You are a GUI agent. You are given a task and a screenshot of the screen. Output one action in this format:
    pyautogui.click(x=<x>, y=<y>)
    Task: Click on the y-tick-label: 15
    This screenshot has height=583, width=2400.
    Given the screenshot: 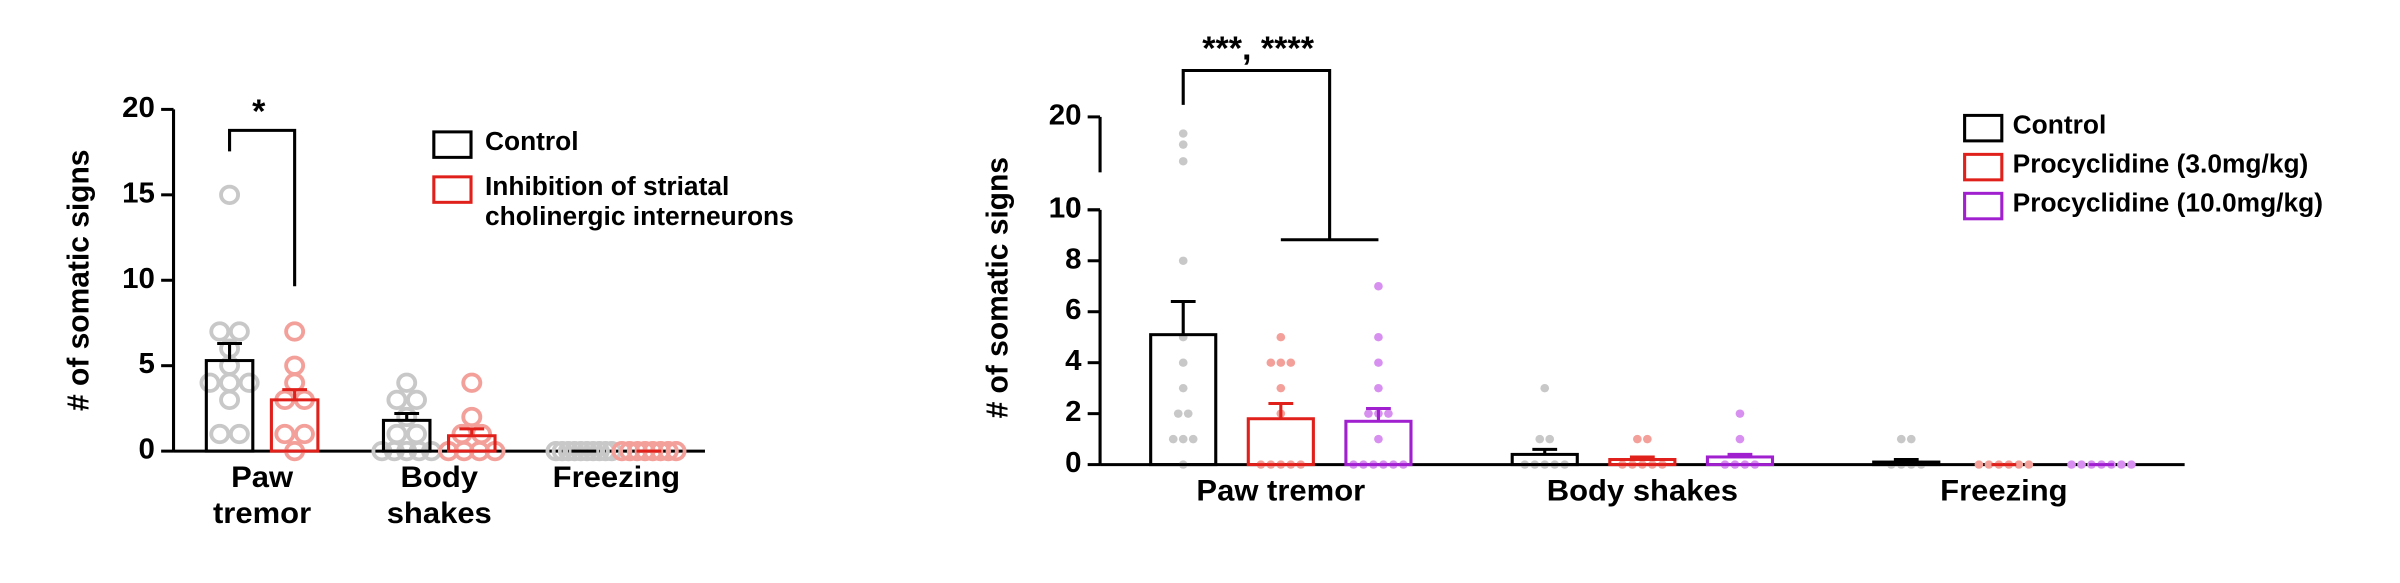 What is the action you would take?
    pyautogui.click(x=138, y=193)
    